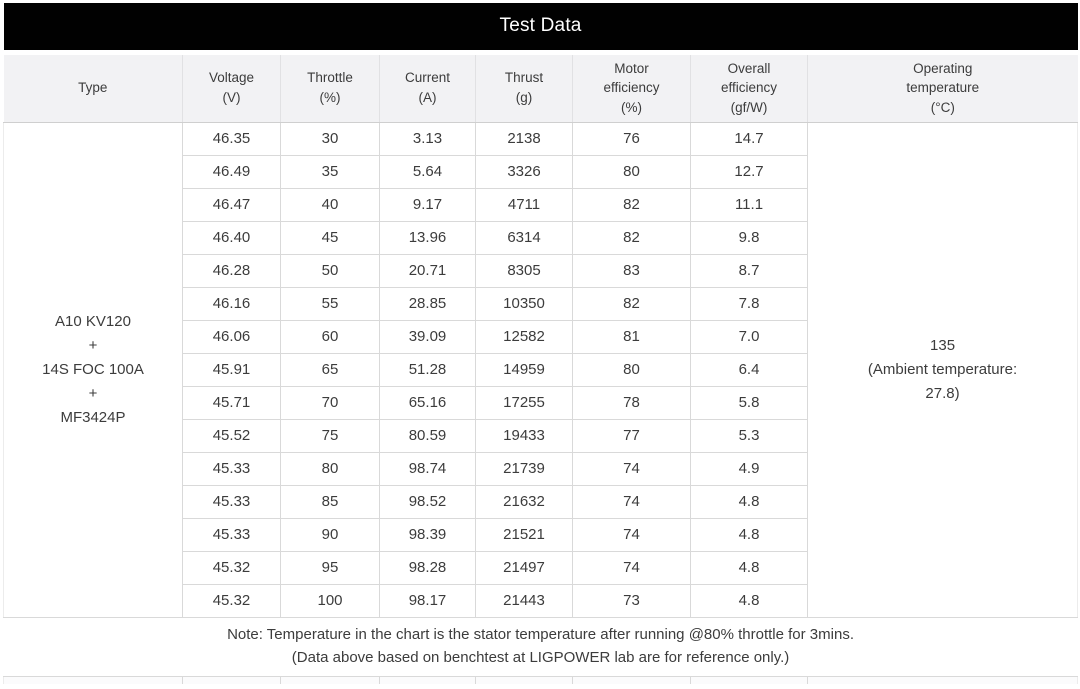 The image size is (1080, 689). I want to click on header-label: Operating temperature, so click(943, 78).